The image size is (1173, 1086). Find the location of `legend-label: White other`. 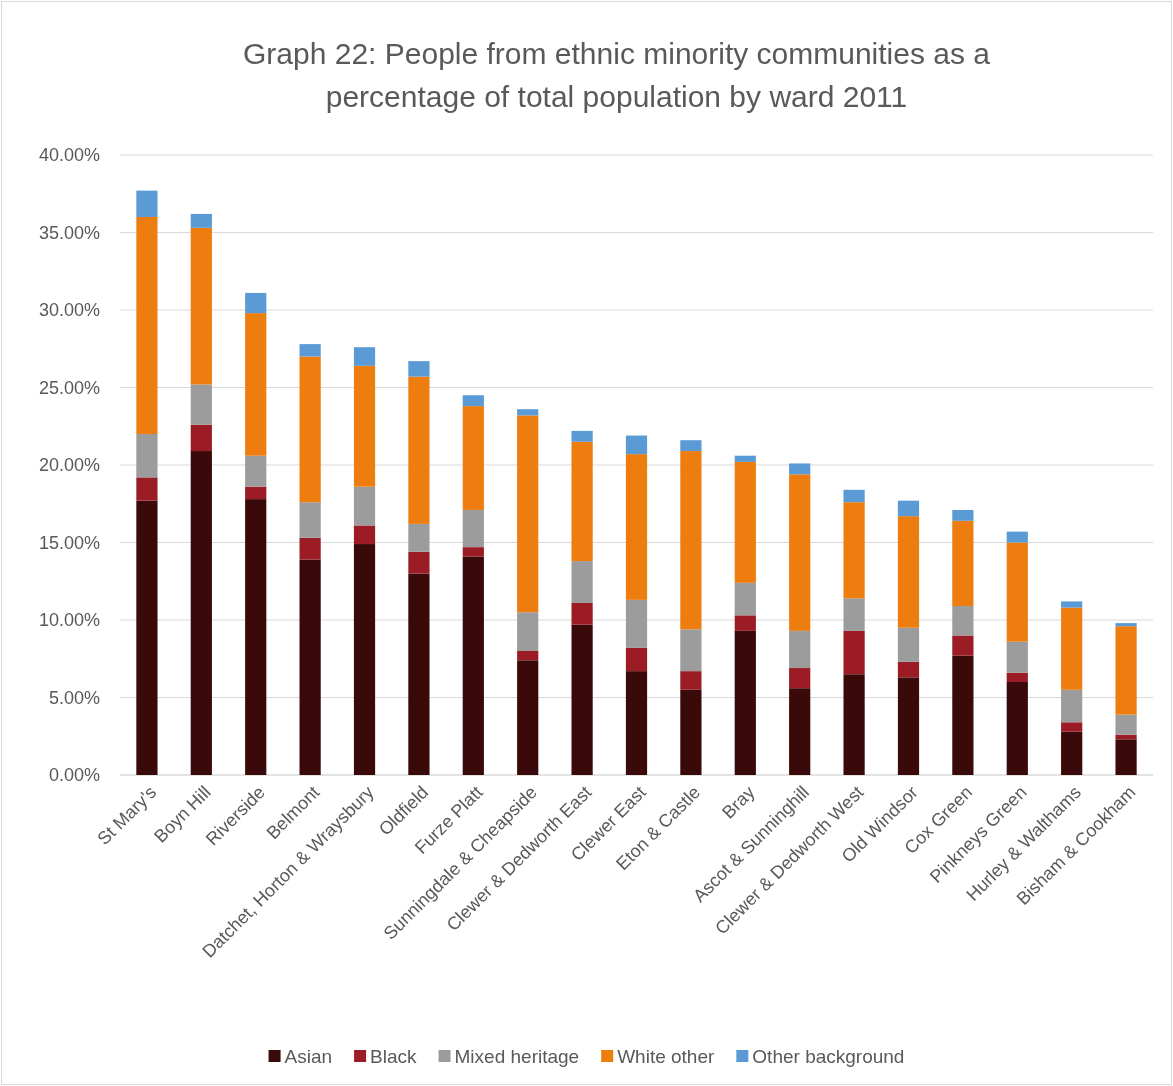

legend-label: White other is located at coordinates (666, 1056).